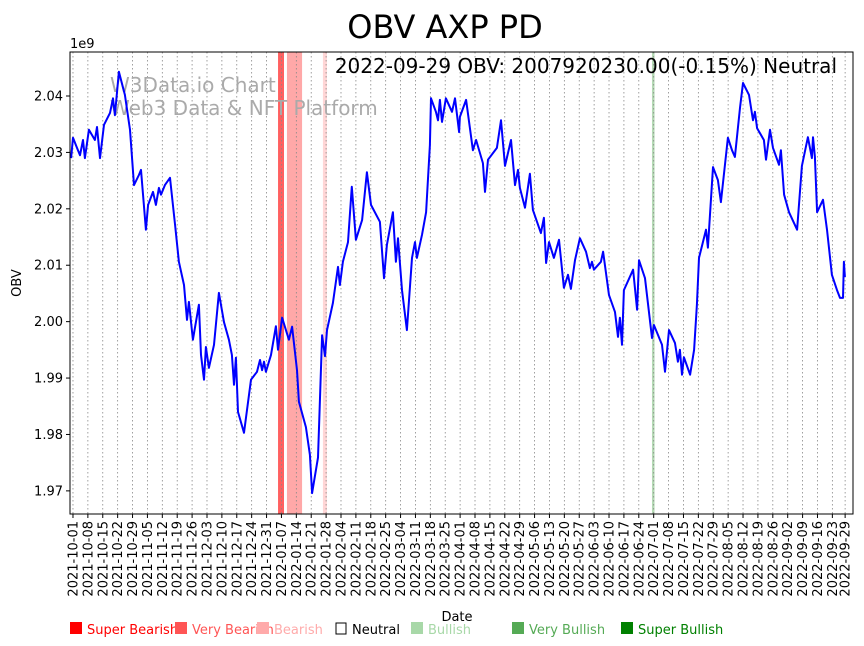  What do you see at coordinates (52, 294) in the screenshot?
I see `y-axis-ticks: 1.97 1.98 1.99 2.00 2.01 2.02 2.03 2.04` at bounding box center [52, 294].